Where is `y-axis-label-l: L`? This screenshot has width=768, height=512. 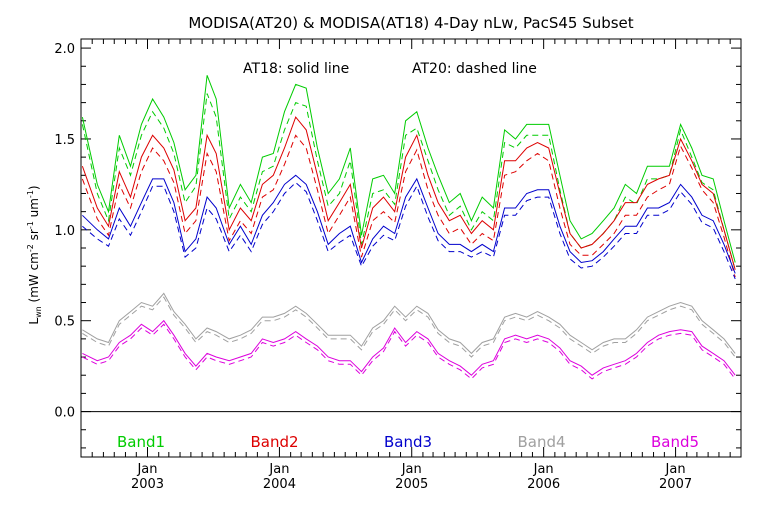 y-axis-label-l: L is located at coordinates (34, 321).